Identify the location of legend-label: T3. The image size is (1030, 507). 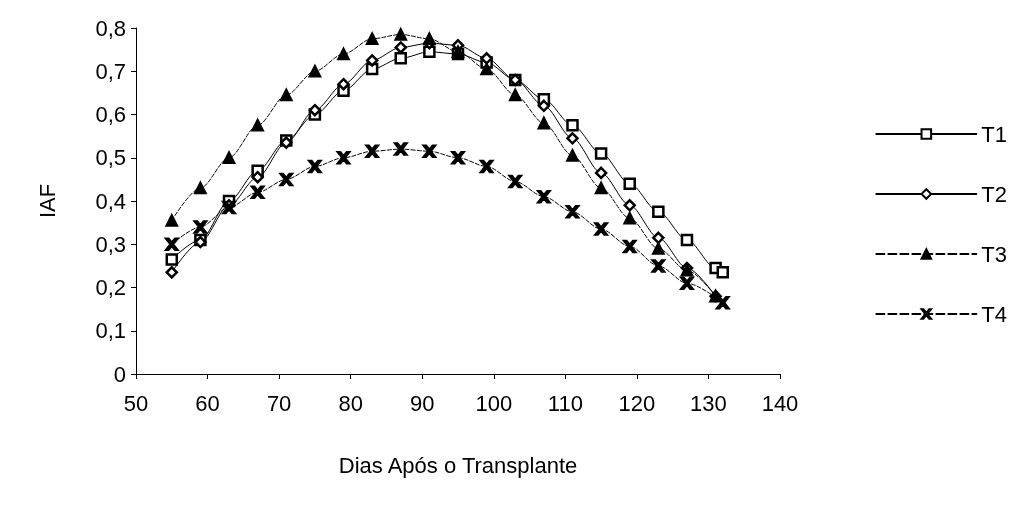
(994, 254).